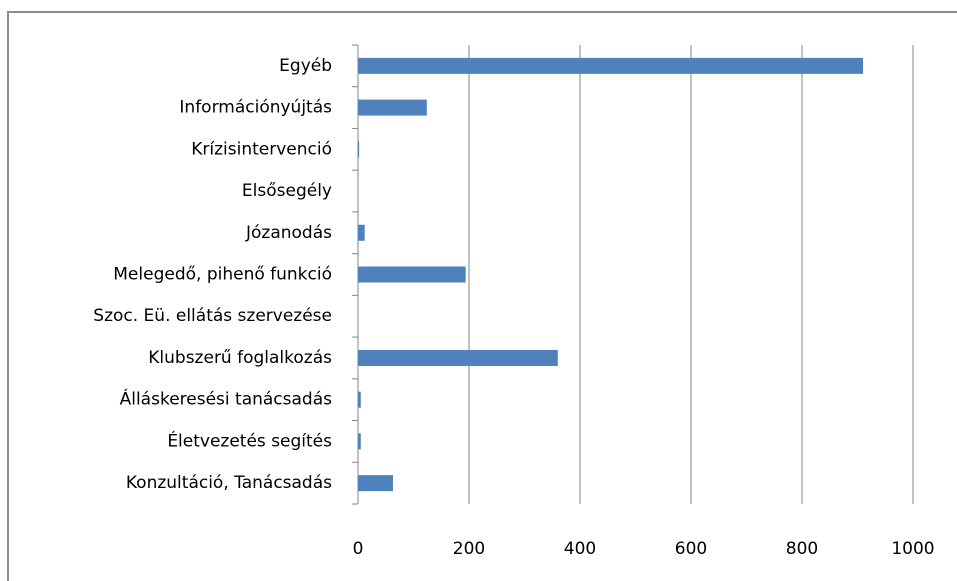 This screenshot has height=581, width=957. What do you see at coordinates (691, 549) in the screenshot?
I see `x-tick-label: 600` at bounding box center [691, 549].